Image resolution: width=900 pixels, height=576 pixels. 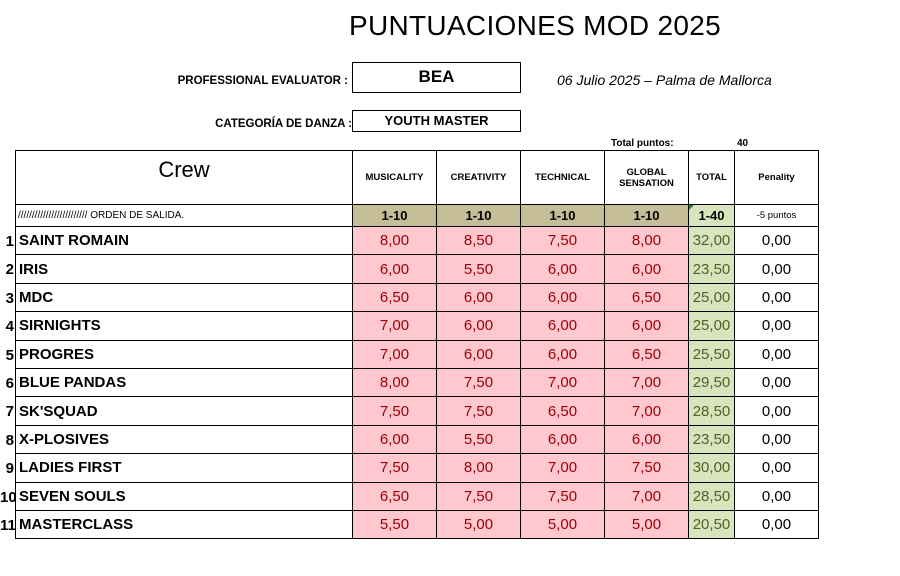 I want to click on total-puntos-value: 40, so click(x=743, y=143).